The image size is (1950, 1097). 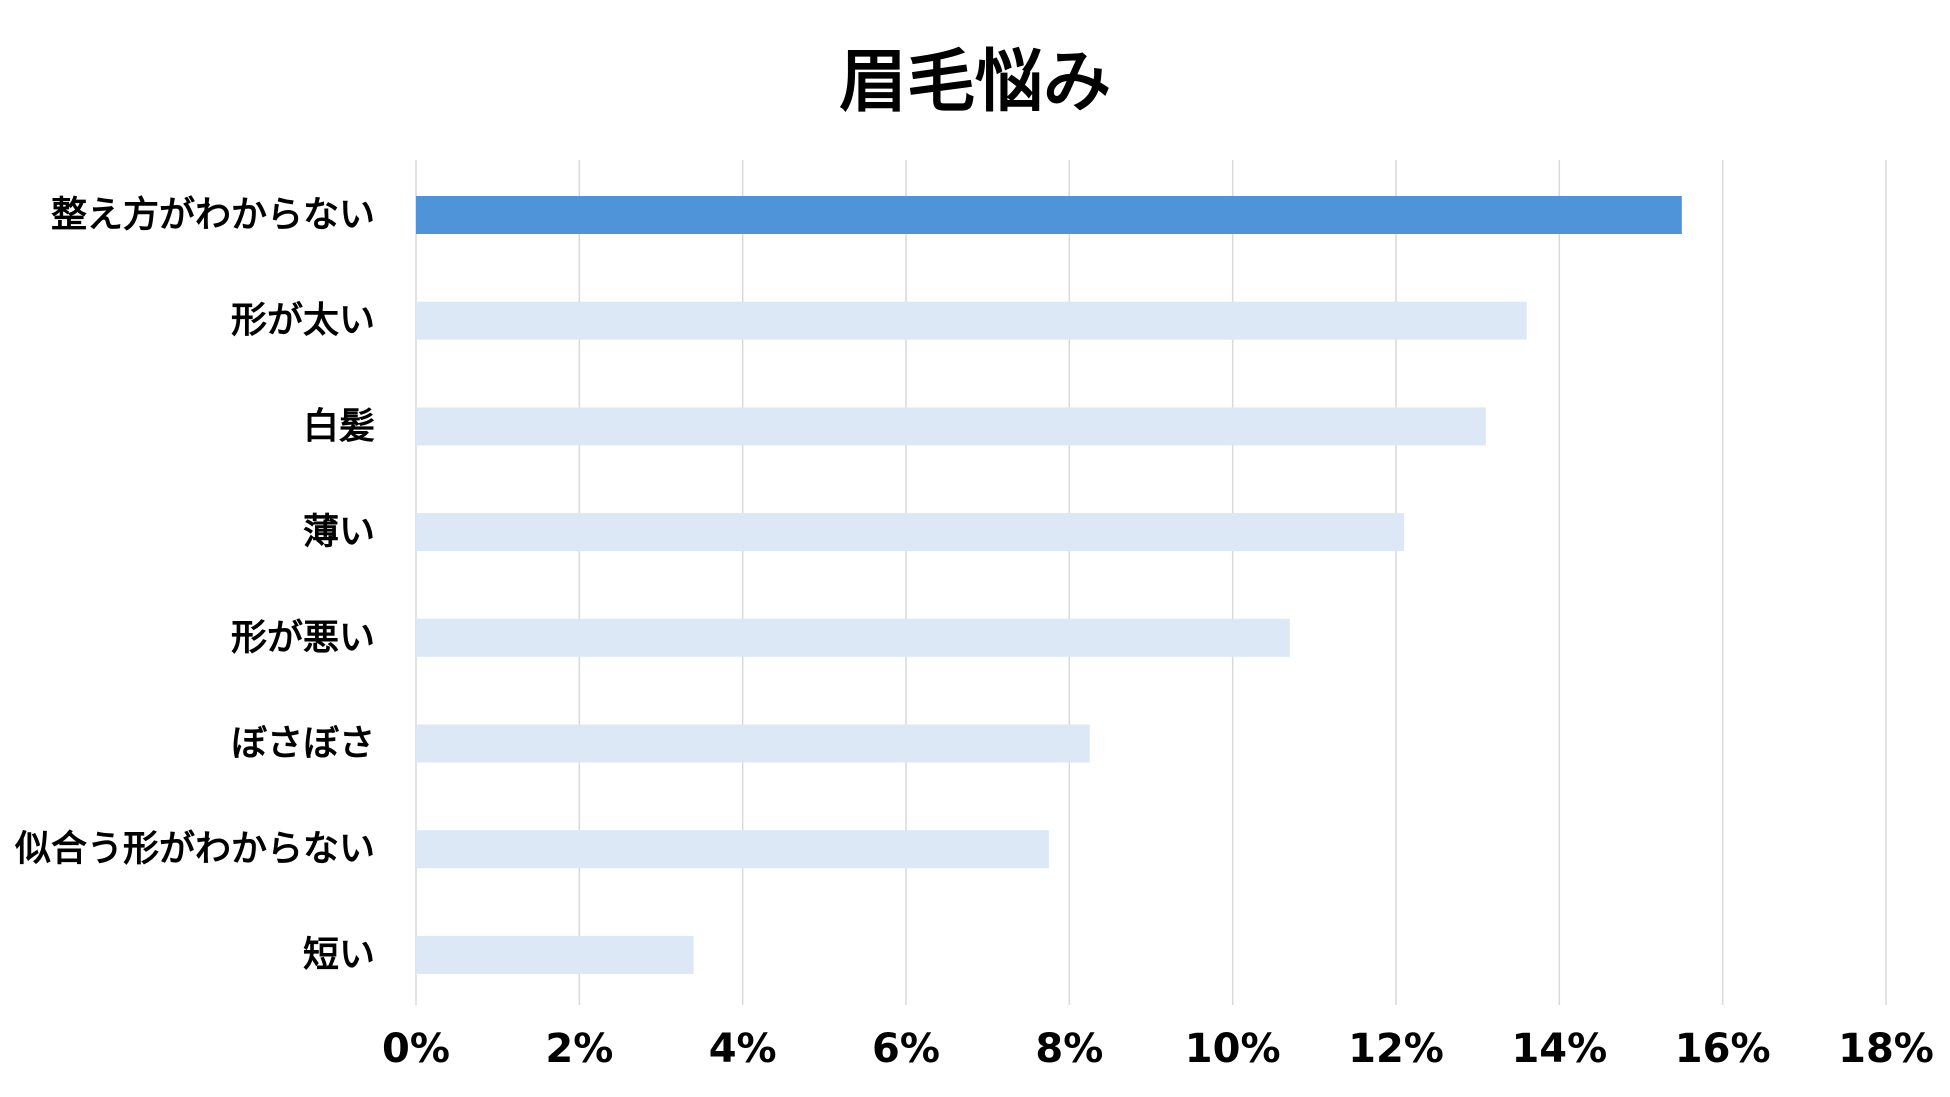 I want to click on x-tick-label: 2%, so click(x=579, y=1049).